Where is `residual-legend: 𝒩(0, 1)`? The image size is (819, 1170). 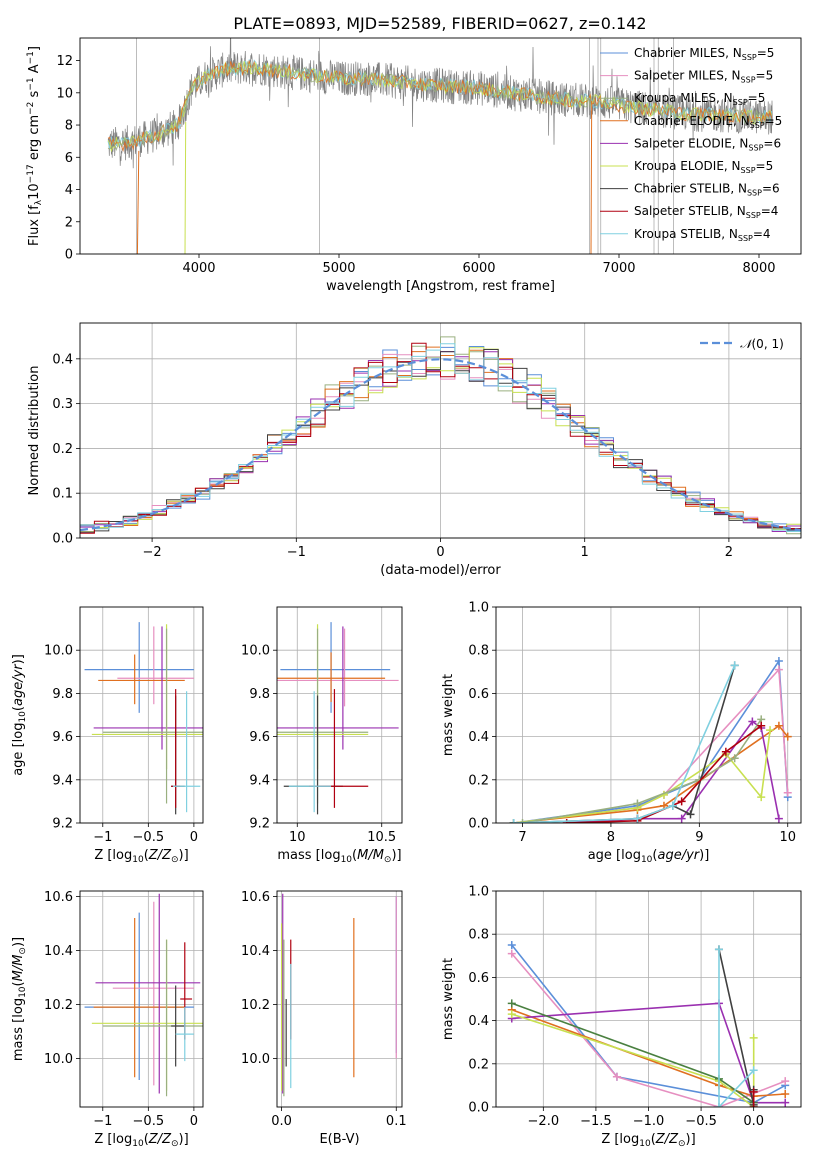 residual-legend: 𝒩(0, 1) is located at coordinates (742, 344).